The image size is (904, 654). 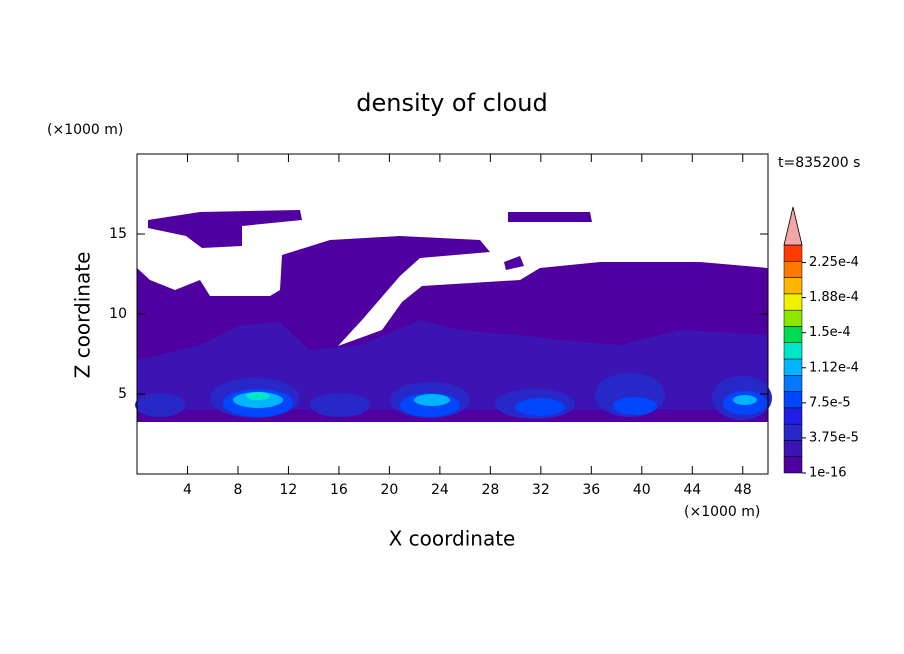 I want to click on colorbar-extension, so click(x=793, y=226).